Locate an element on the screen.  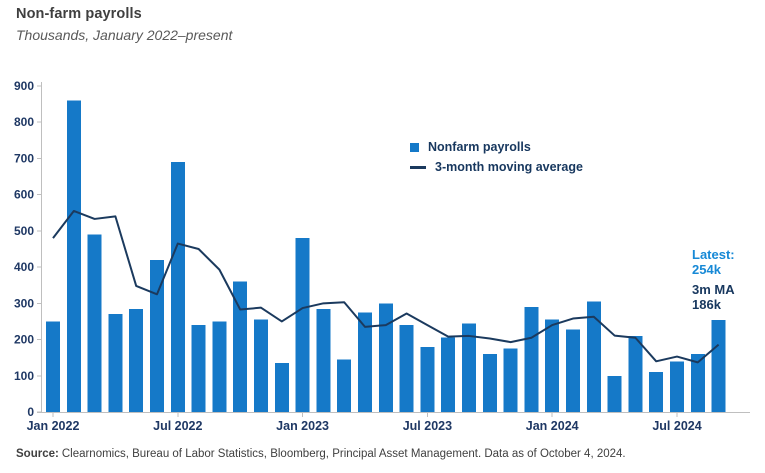
y-tick-label: 400 is located at coordinates (24, 267).